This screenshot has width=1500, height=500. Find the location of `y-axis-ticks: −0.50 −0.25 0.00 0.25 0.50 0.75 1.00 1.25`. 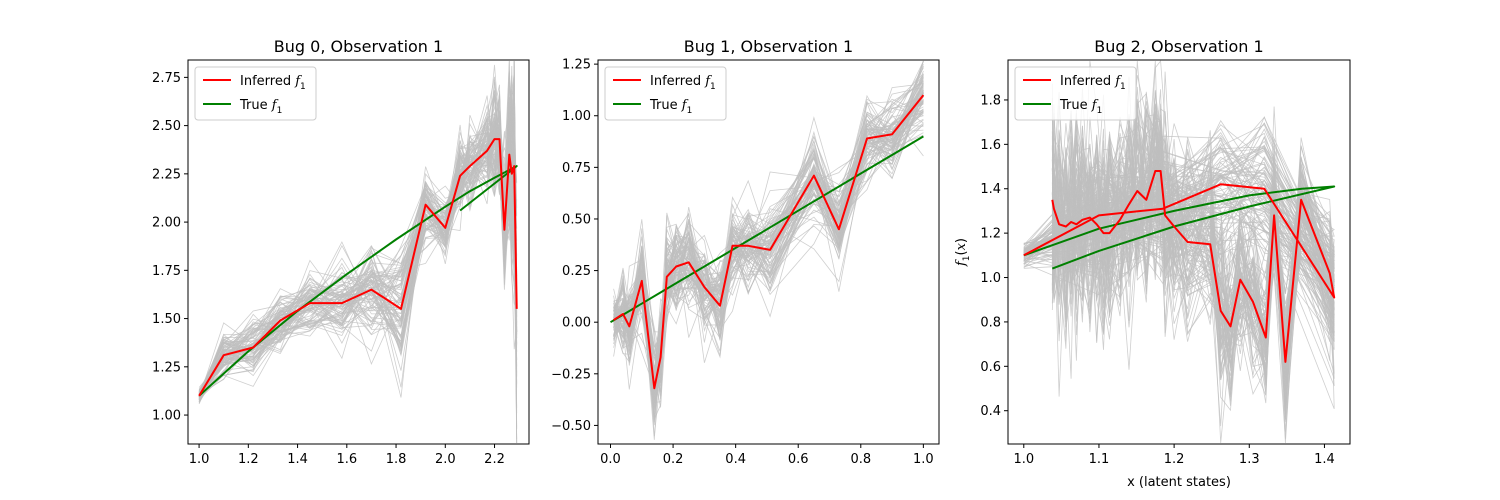

y-axis-ticks: −0.50 −0.25 0.00 0.25 0.50 0.75 1.00 1.25 is located at coordinates (574, 246).